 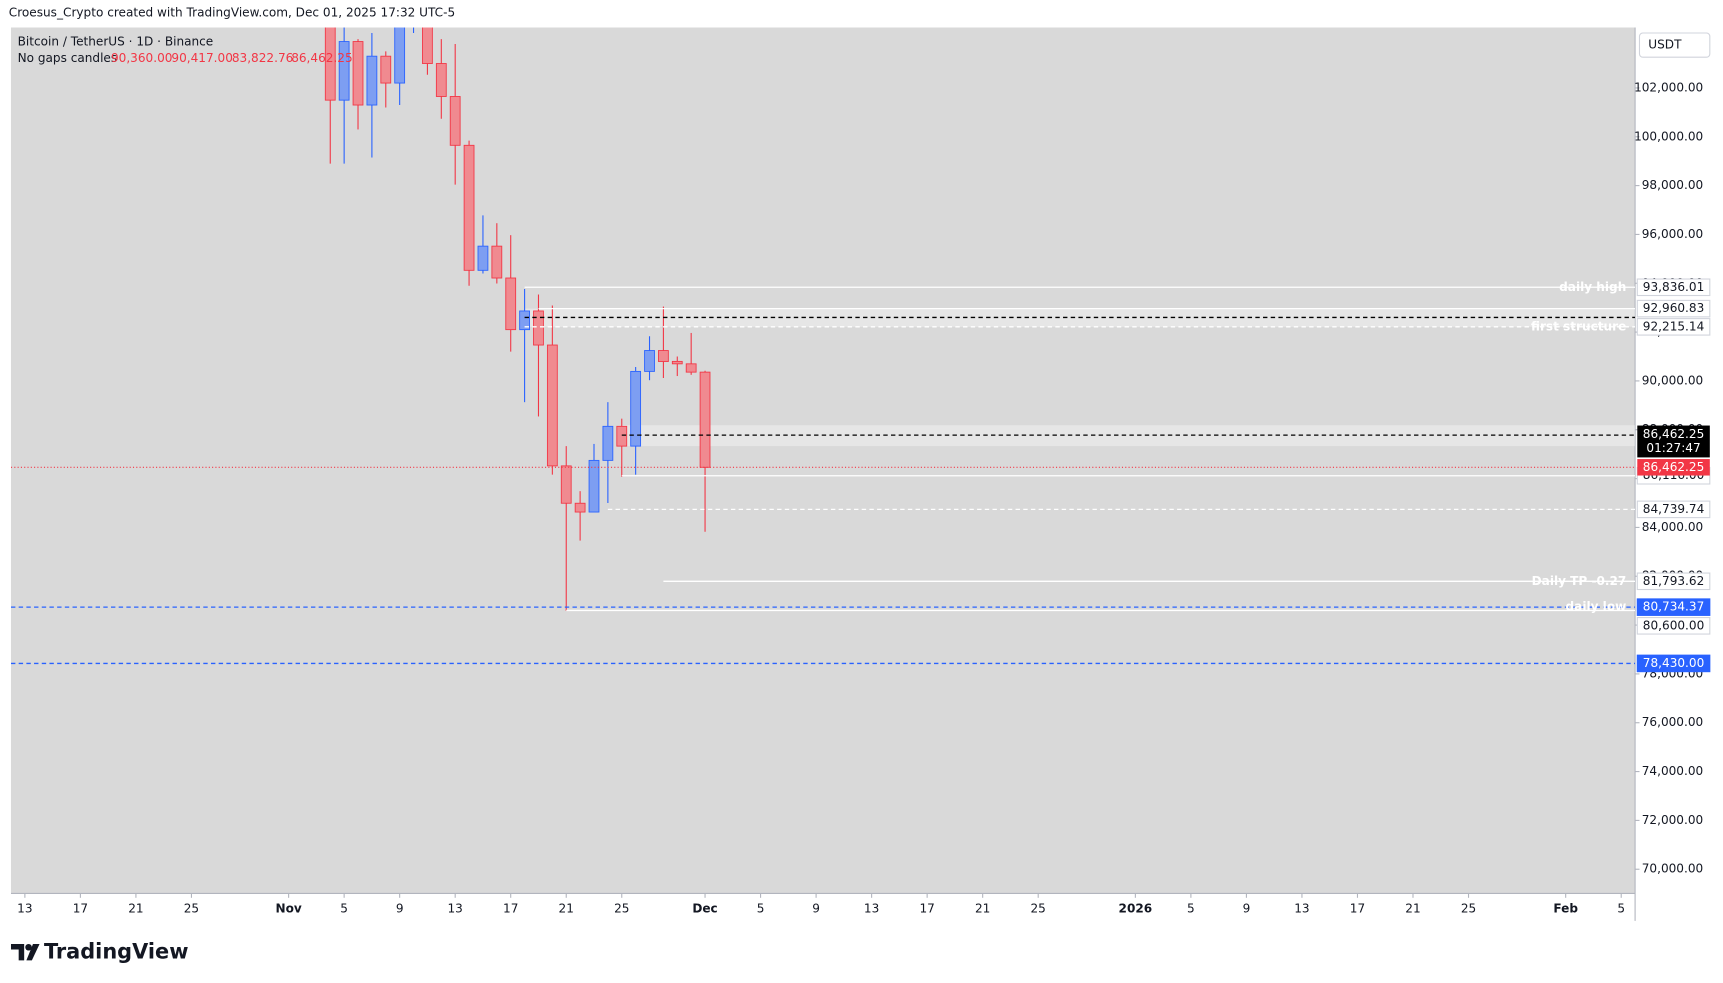 What do you see at coordinates (1673, 434) in the screenshot?
I see `countdown-price: 86,462.25` at bounding box center [1673, 434].